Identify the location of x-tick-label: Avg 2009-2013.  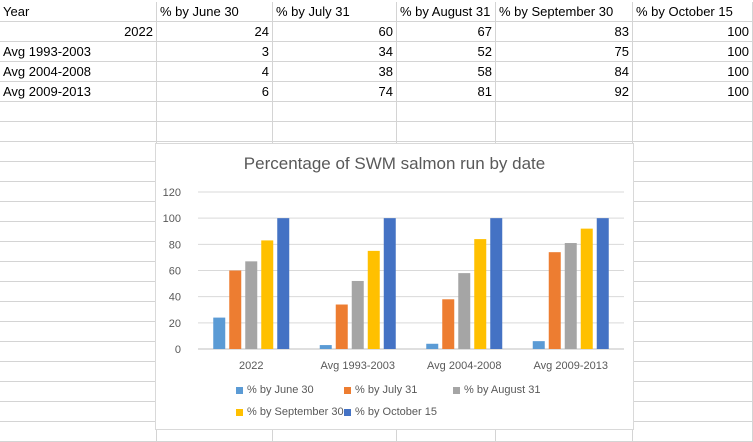
(571, 366).